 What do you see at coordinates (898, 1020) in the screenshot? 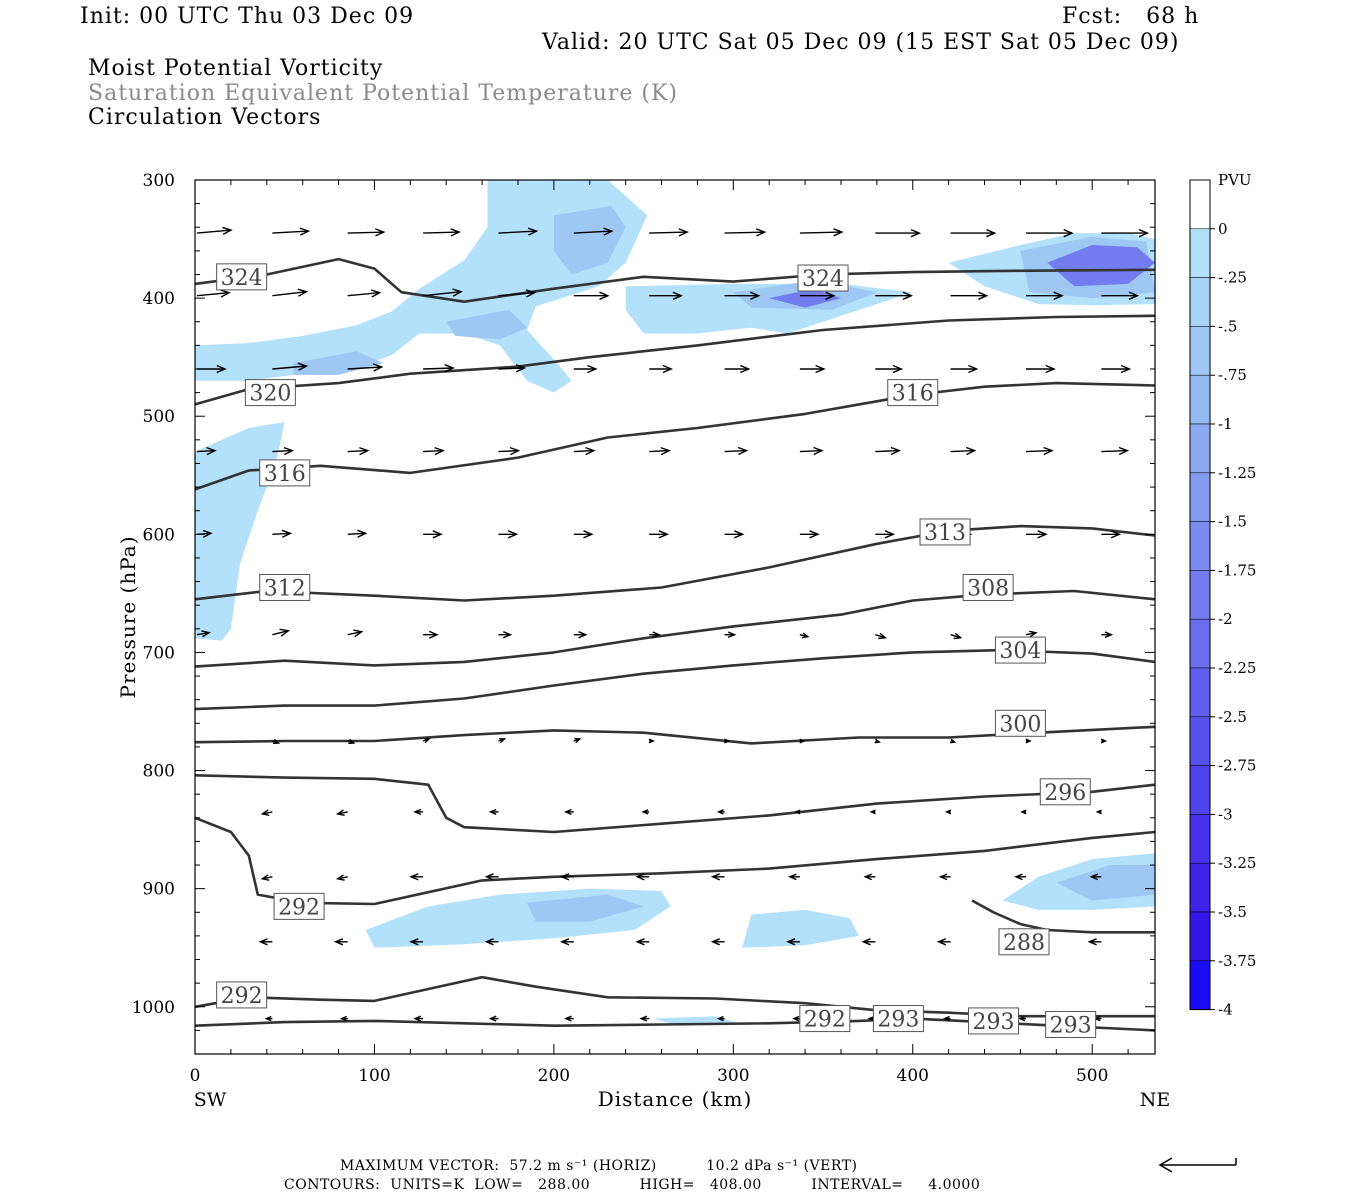
I see `contour-label: 293` at bounding box center [898, 1020].